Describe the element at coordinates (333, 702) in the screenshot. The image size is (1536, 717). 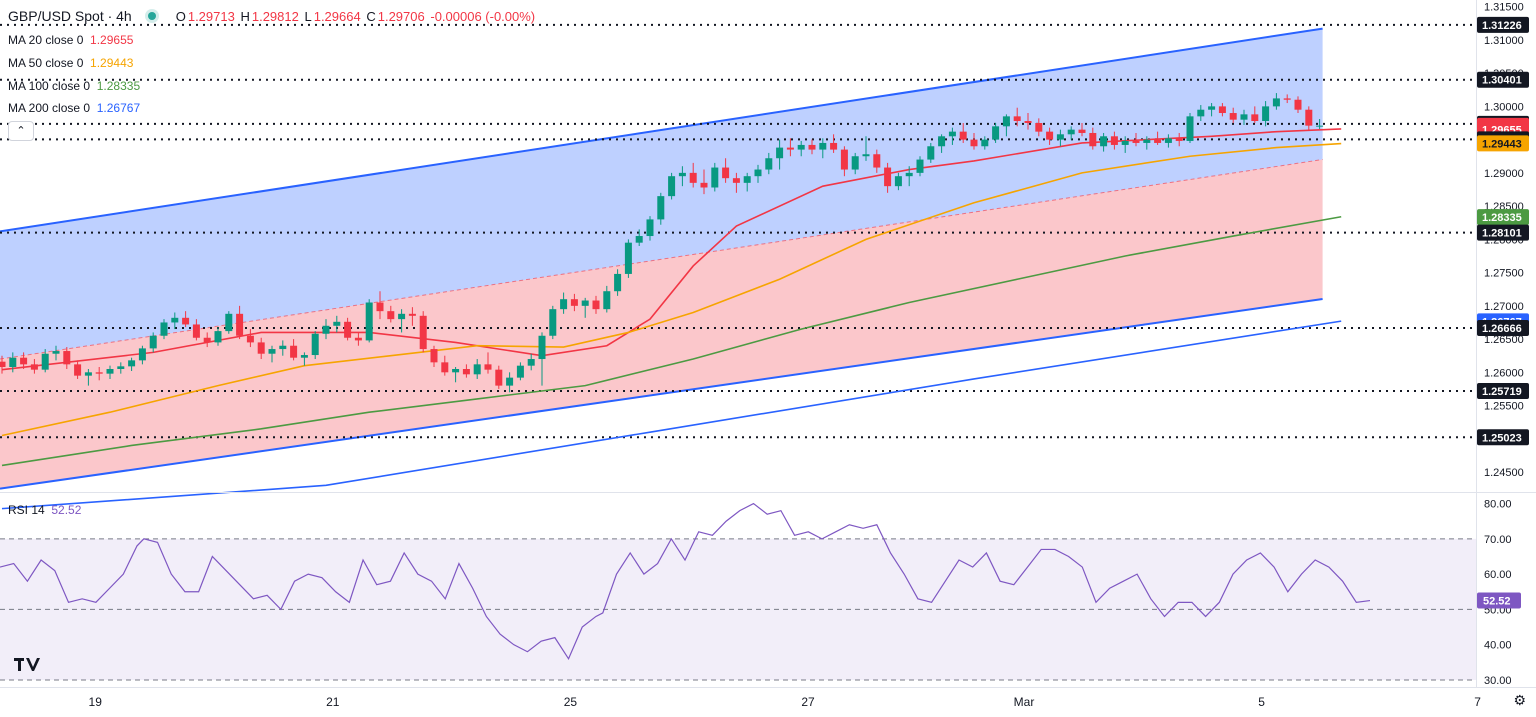
I see `time-tick-label: 21` at that location.